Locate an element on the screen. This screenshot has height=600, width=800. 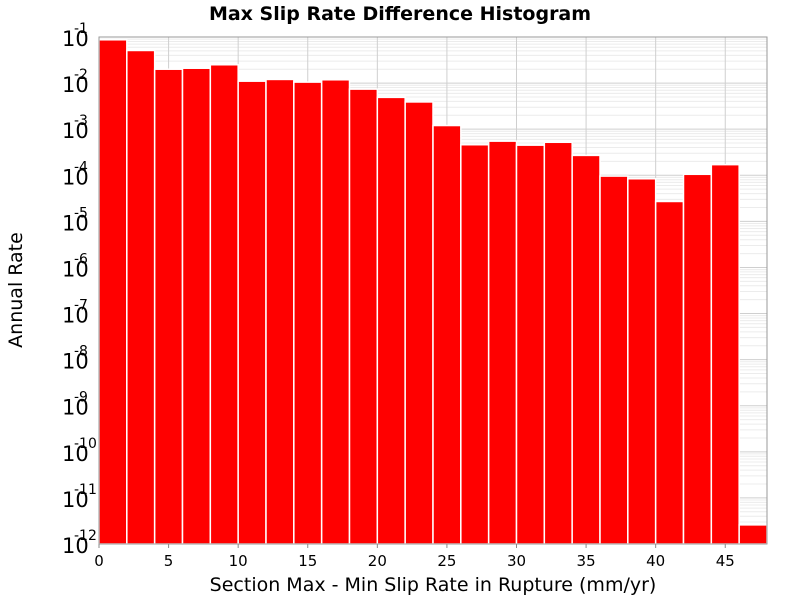
x-tick-label: 0 is located at coordinates (99, 561).